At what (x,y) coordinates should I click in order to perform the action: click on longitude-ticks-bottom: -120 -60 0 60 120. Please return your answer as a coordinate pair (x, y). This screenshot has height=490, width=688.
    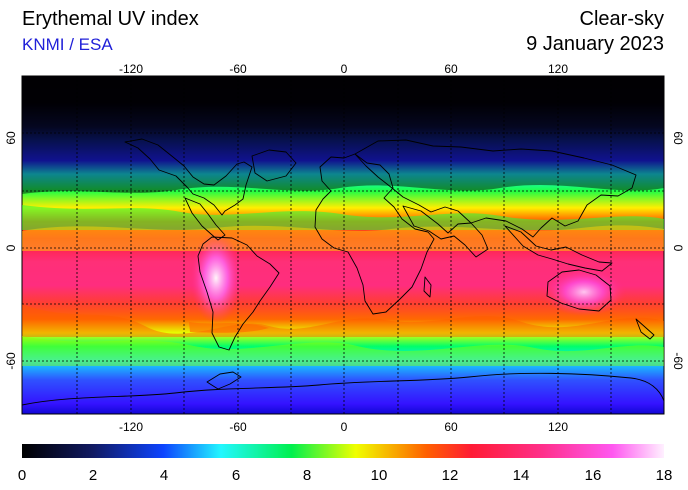
    Looking at the image, I should click on (343, 427).